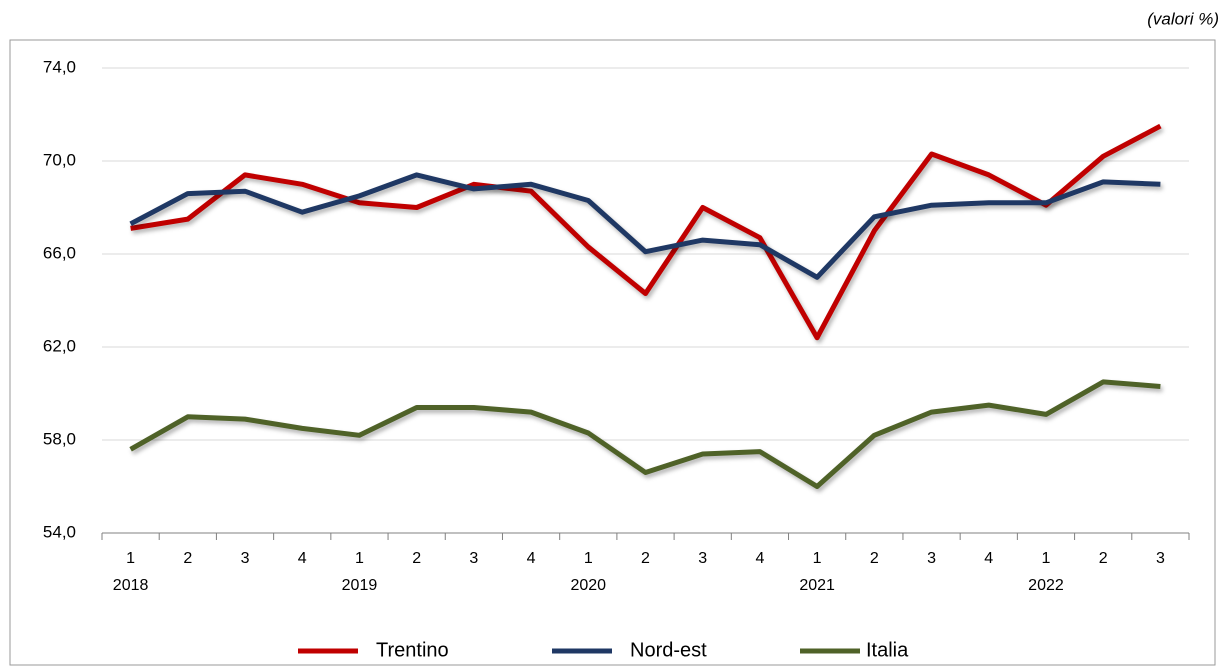 This screenshot has width=1225, height=672. I want to click on y-tick-label: 62,0, so click(59, 345).